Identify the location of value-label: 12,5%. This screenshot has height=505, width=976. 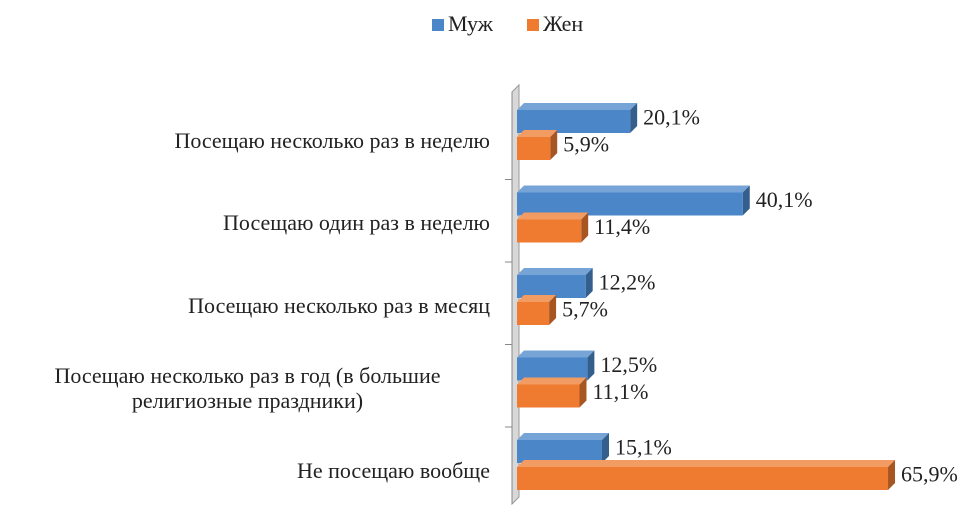
(628, 364).